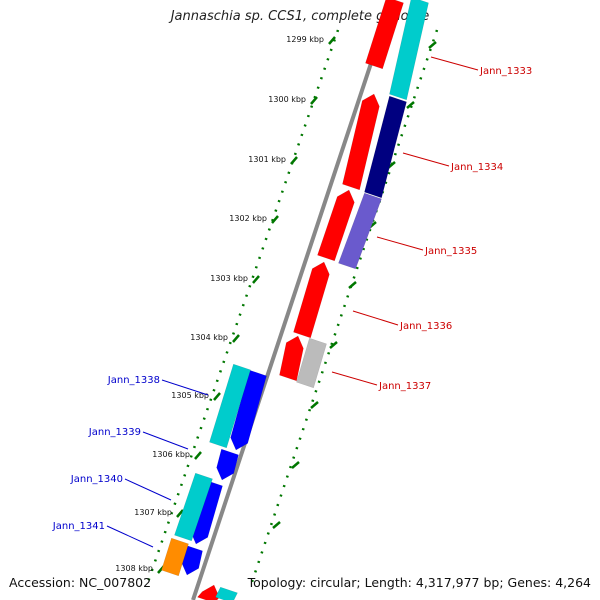 The width and height of the screenshot is (600, 600). Describe the element at coordinates (96, 479) in the screenshot. I see `gene-label: Jann_1340` at that location.